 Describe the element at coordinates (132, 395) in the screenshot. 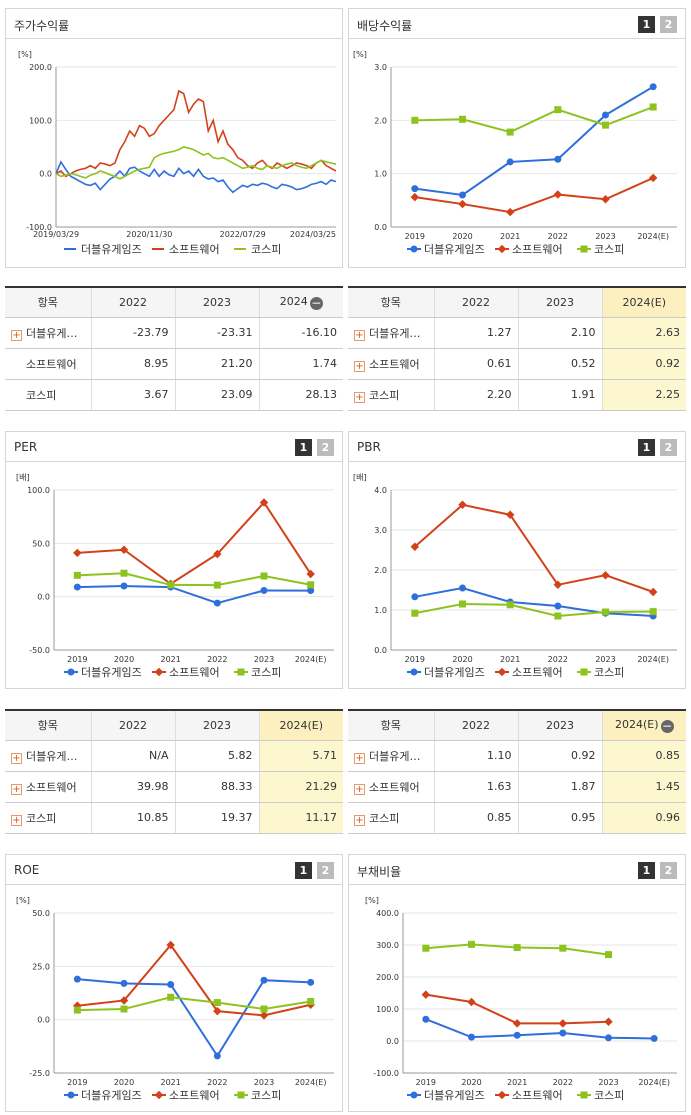

I see `table-cell: 3.67` at that location.